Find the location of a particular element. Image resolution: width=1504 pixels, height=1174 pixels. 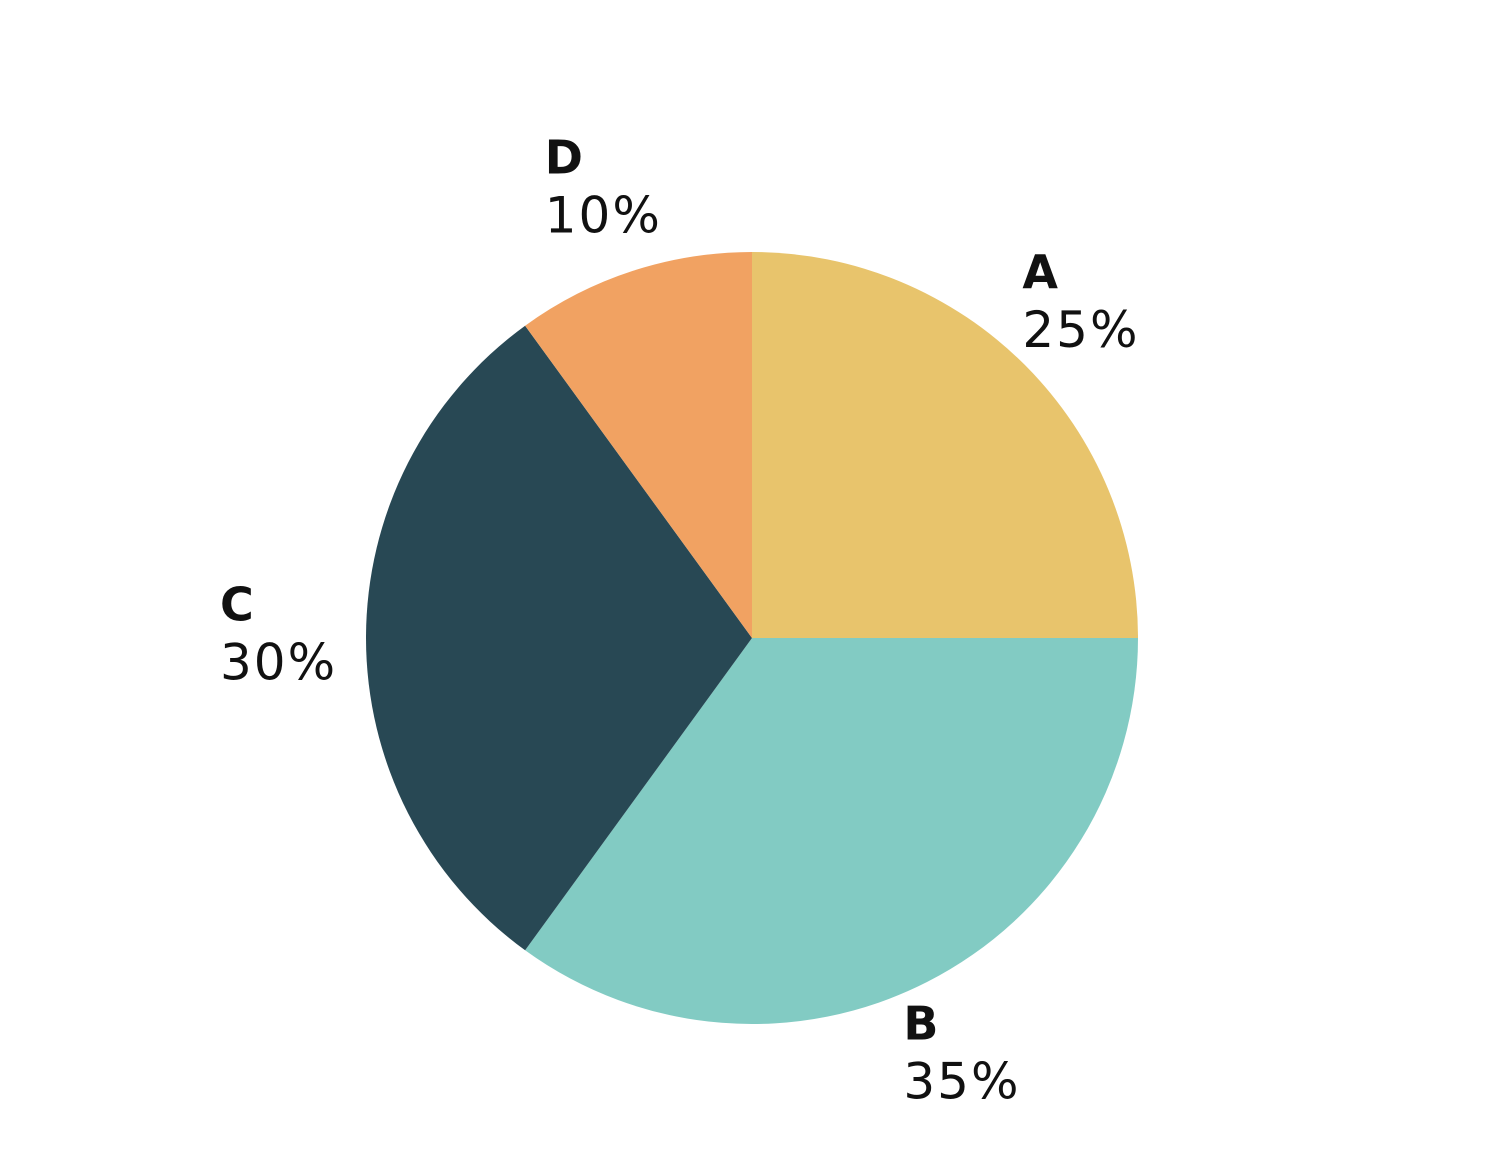

slice-value-label: 25% is located at coordinates (1080, 330).